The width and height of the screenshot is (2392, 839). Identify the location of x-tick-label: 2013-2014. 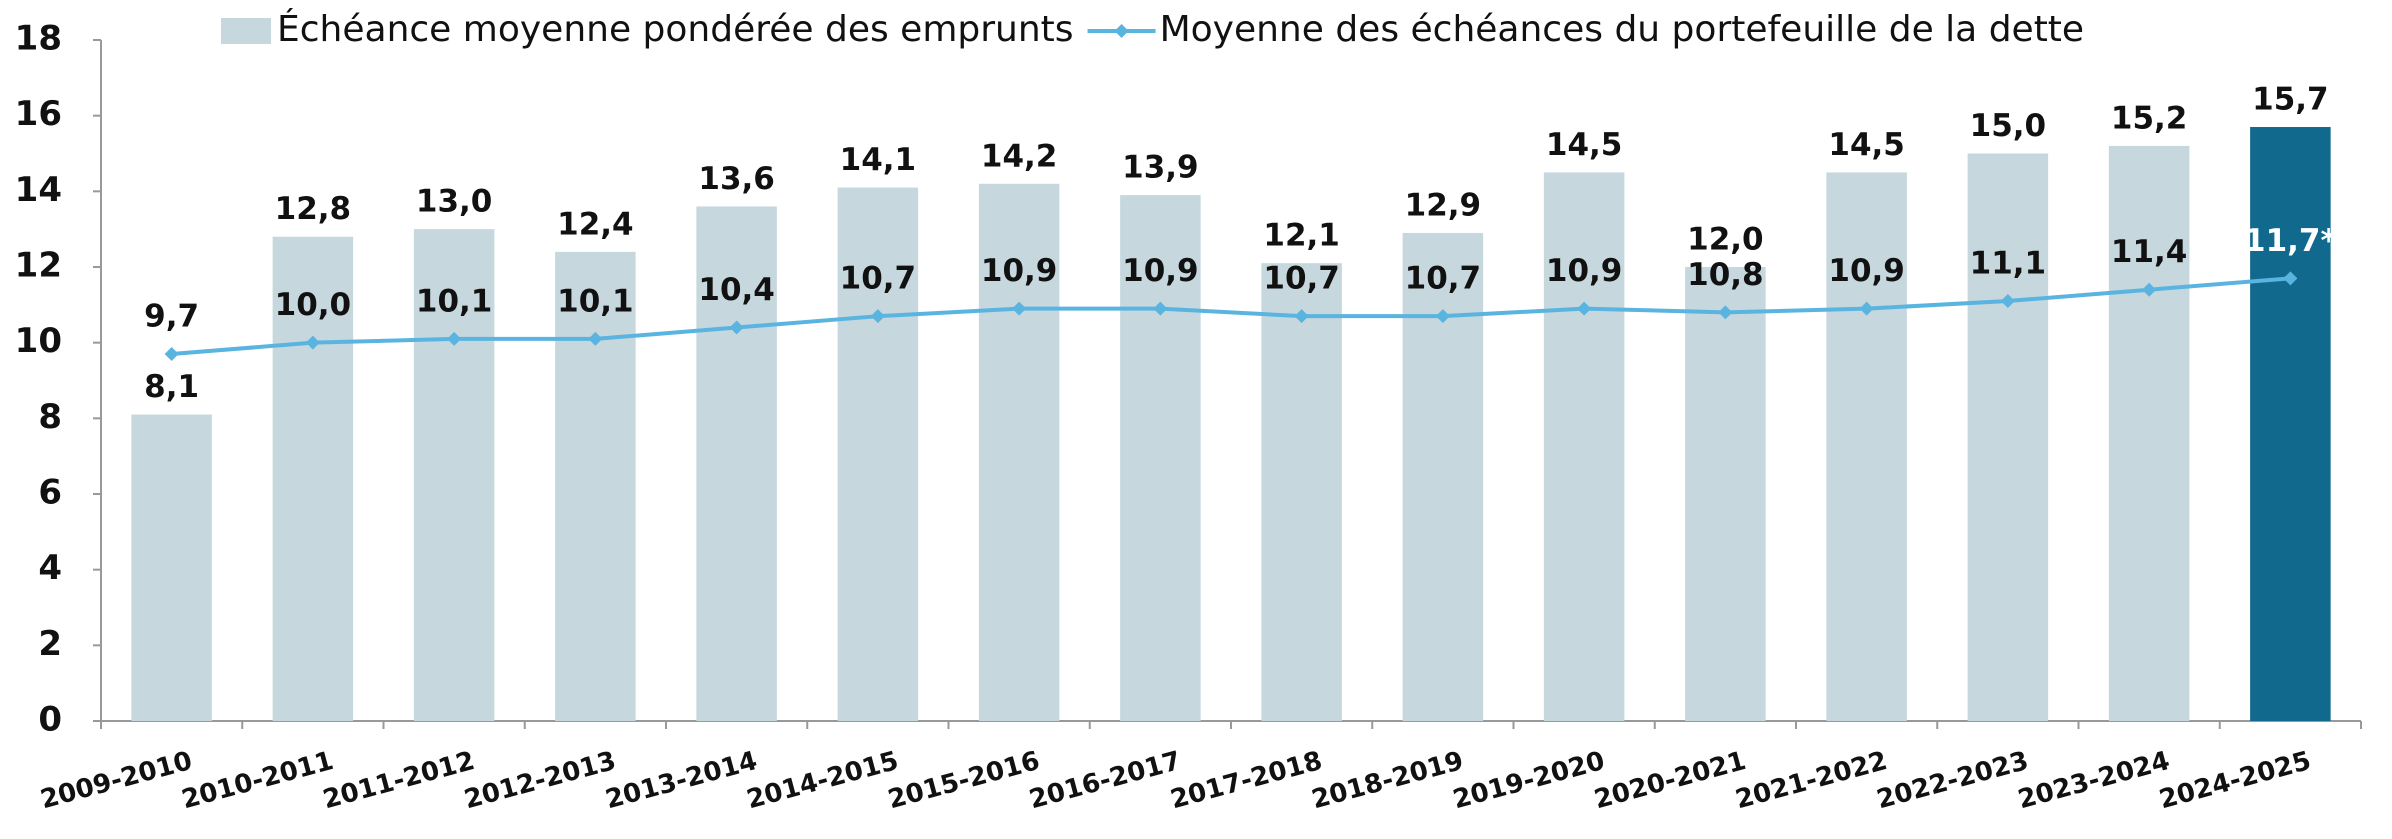
(681, 780).